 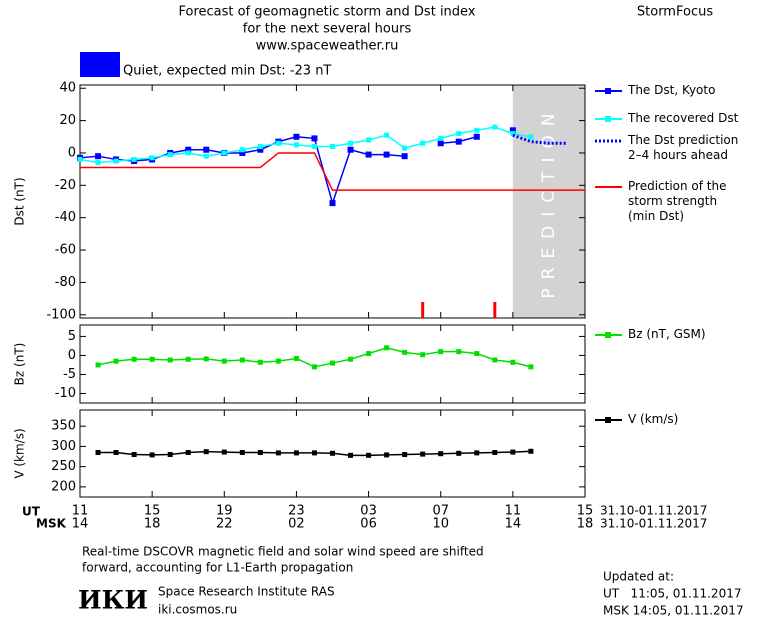 I want to click on legend-entry: Bz (nT, GSM), so click(x=667, y=334).